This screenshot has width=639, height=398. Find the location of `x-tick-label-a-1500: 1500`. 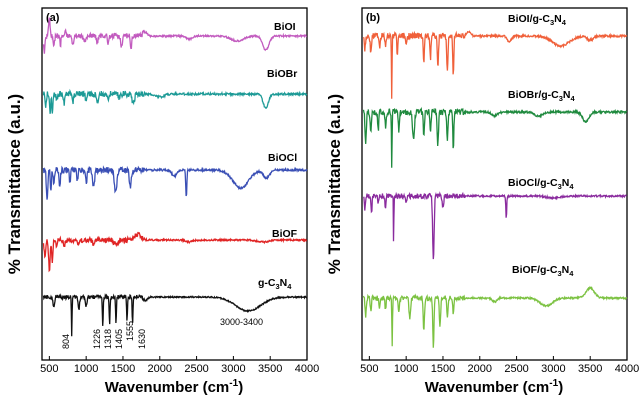

x-tick-label-a-1500: 1500 is located at coordinates (123, 369).